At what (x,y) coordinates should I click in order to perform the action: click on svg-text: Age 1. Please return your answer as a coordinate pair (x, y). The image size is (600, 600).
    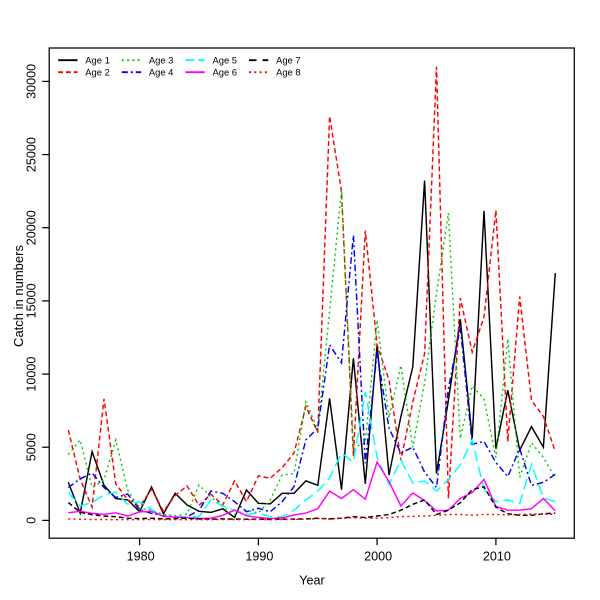
    Looking at the image, I should click on (97, 60).